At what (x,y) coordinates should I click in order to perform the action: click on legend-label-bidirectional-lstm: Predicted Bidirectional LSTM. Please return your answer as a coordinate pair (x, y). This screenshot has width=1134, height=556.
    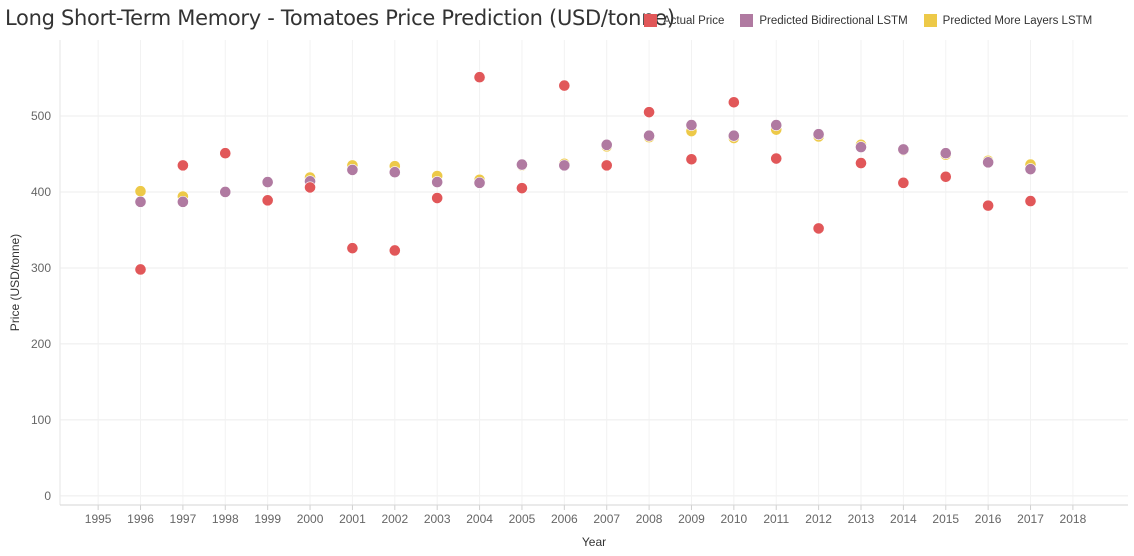
    Looking at the image, I should click on (833, 20).